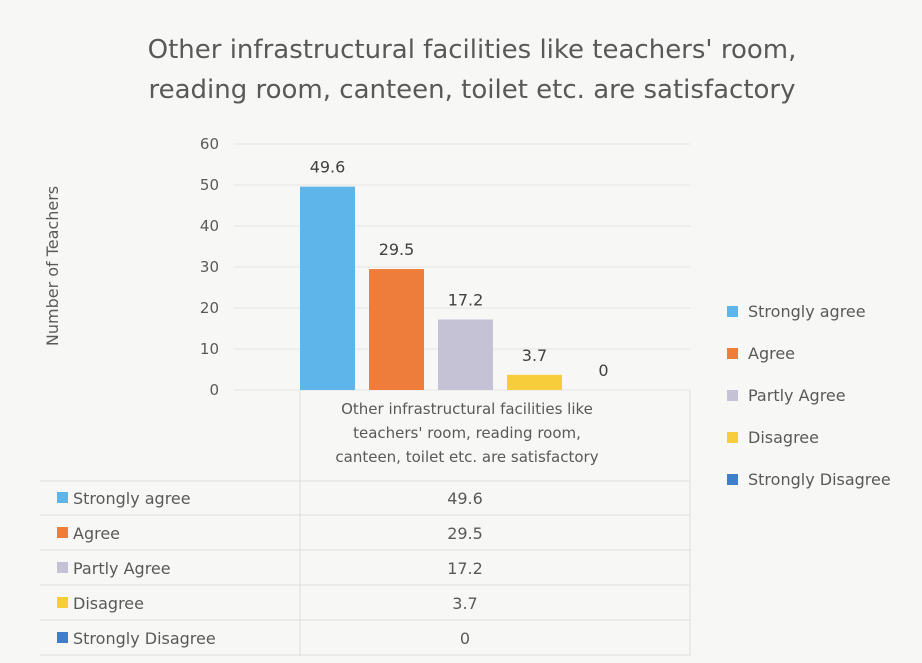  What do you see at coordinates (214, 390) in the screenshot?
I see `y-tick-label: 0` at bounding box center [214, 390].